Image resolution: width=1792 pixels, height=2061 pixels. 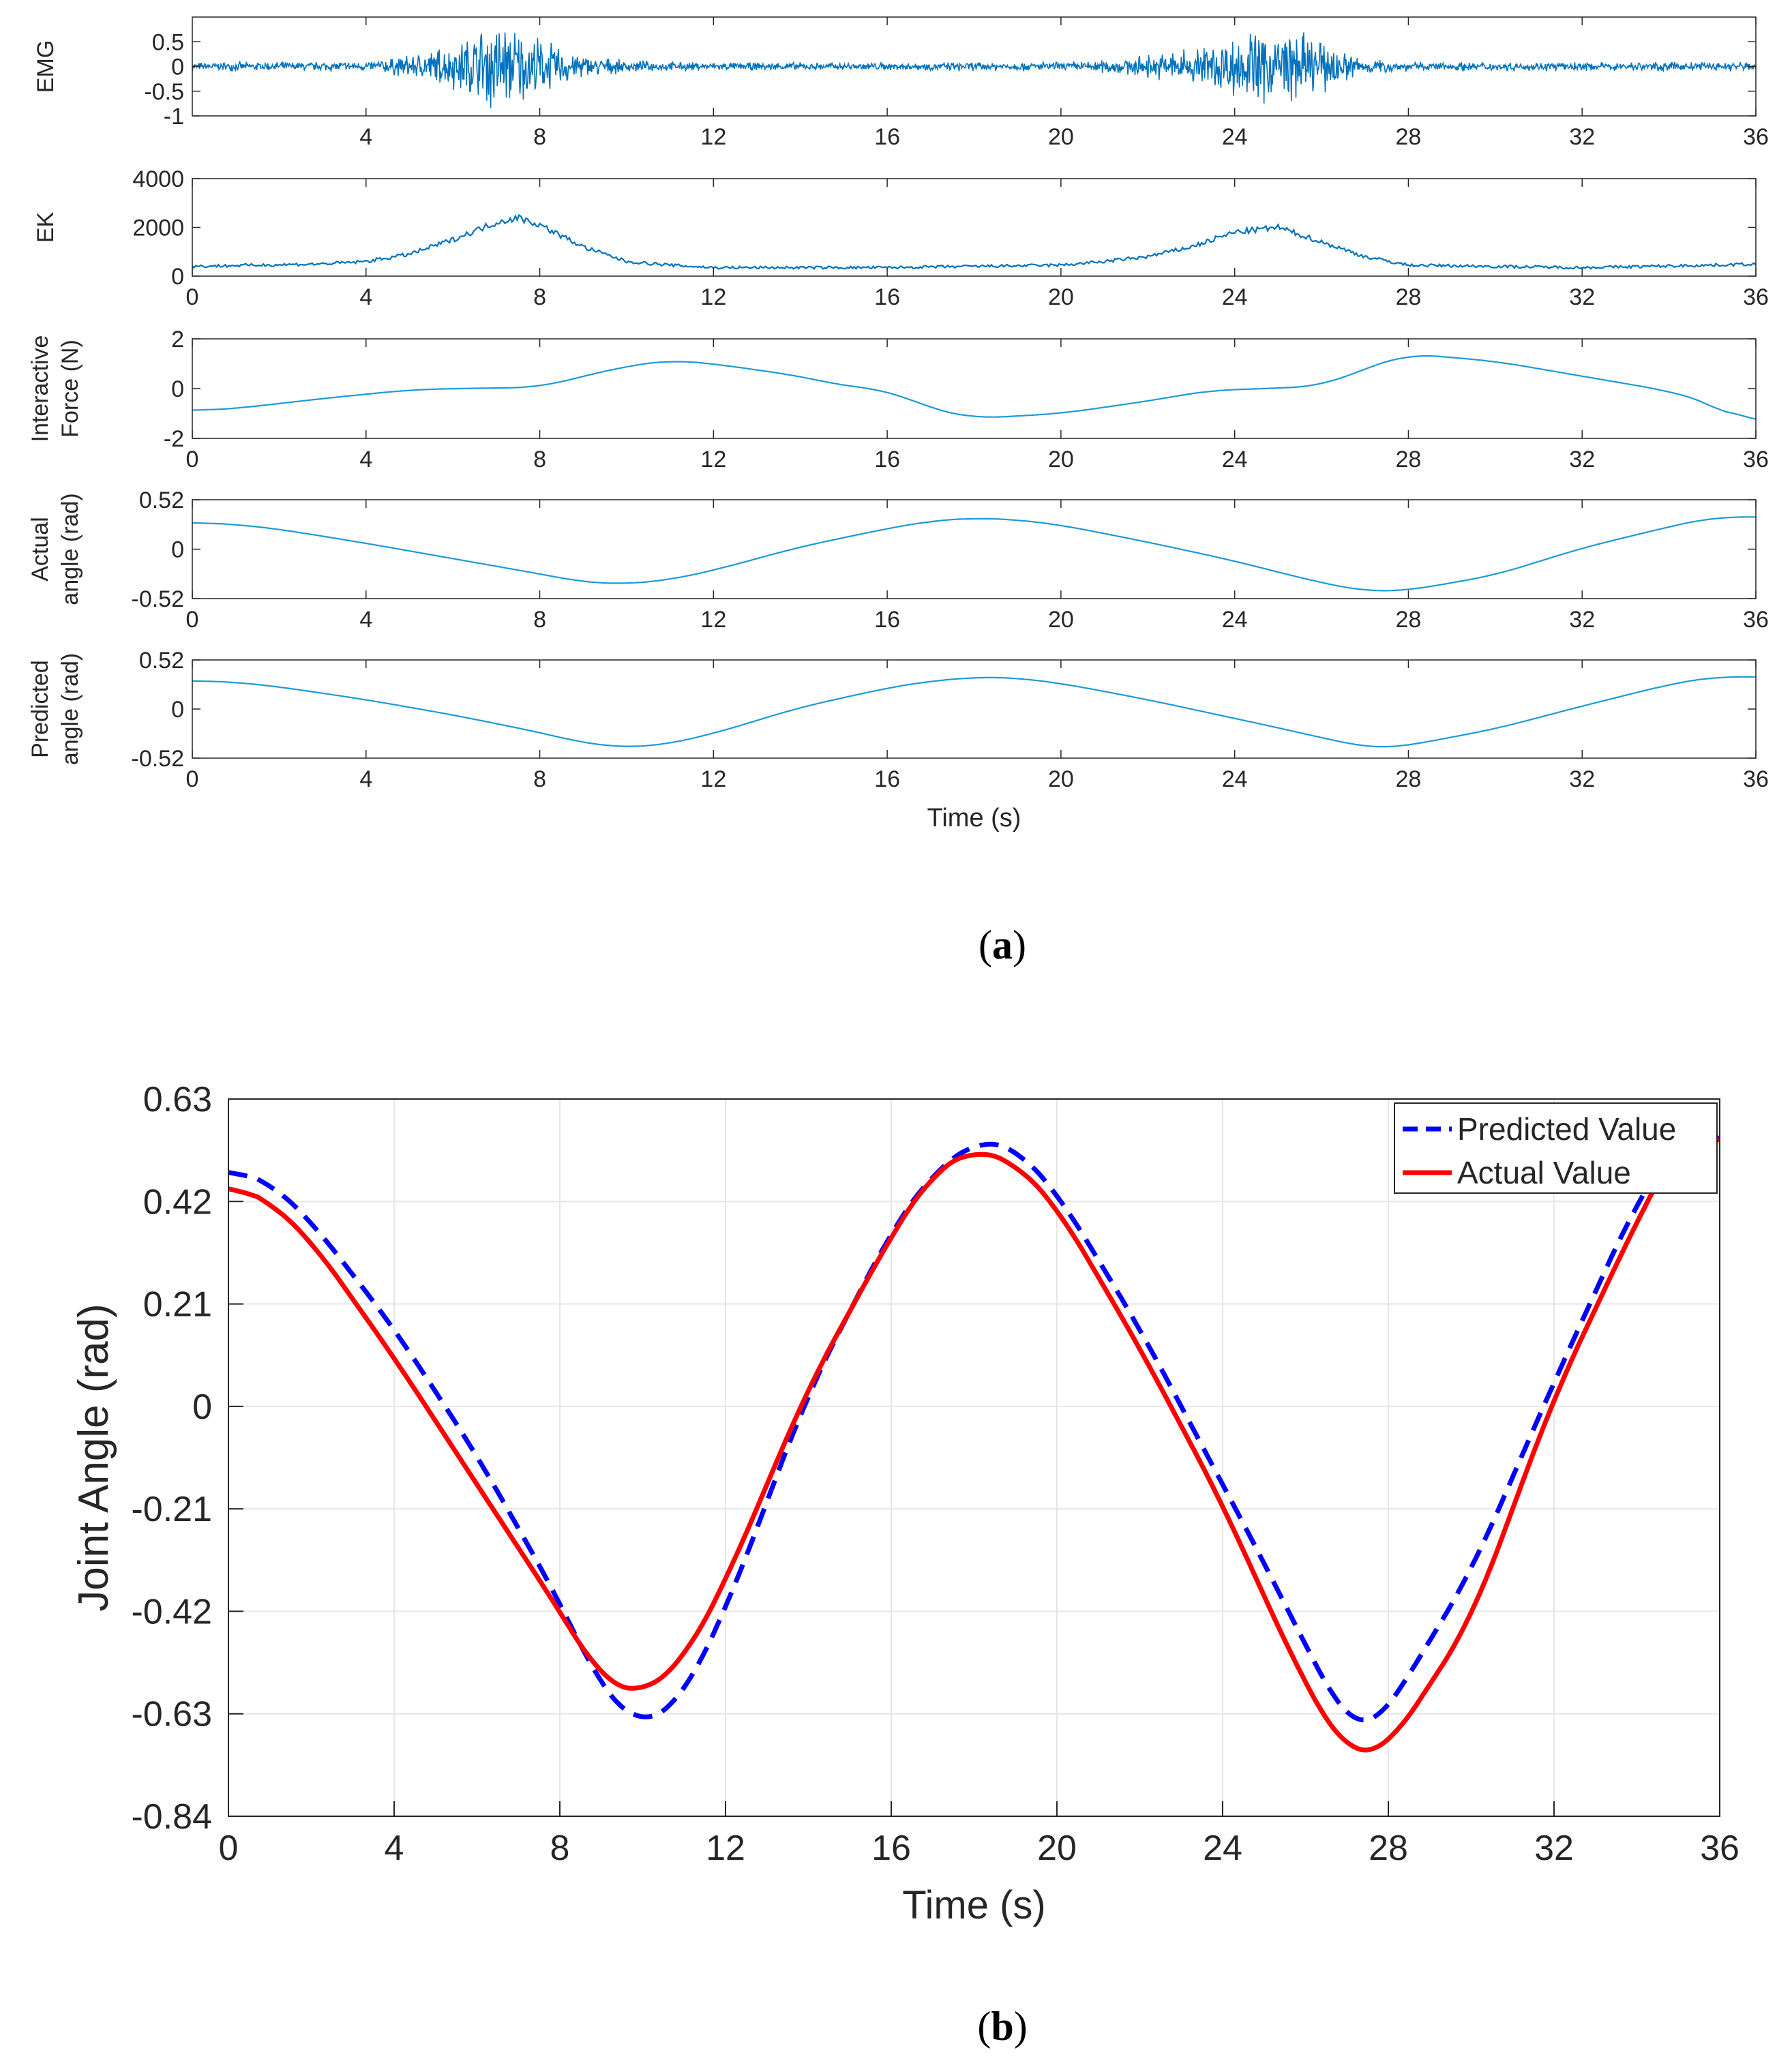 What do you see at coordinates (46, 66) in the screenshot?
I see `y-axis-label-line: EMG` at bounding box center [46, 66].